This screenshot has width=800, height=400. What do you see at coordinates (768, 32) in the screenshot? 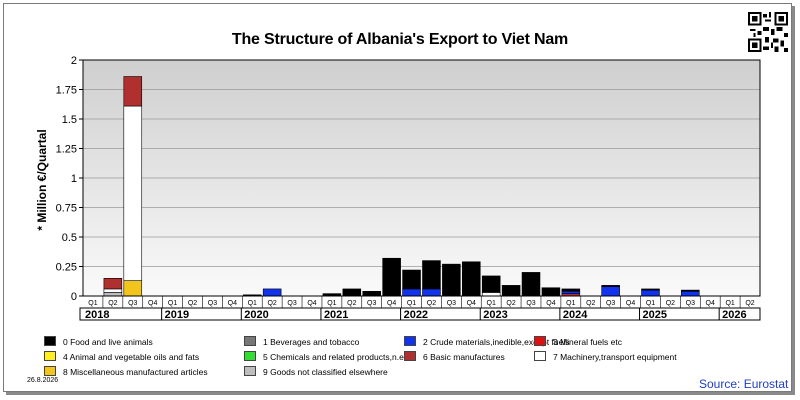
I see `qr-code` at bounding box center [768, 32].